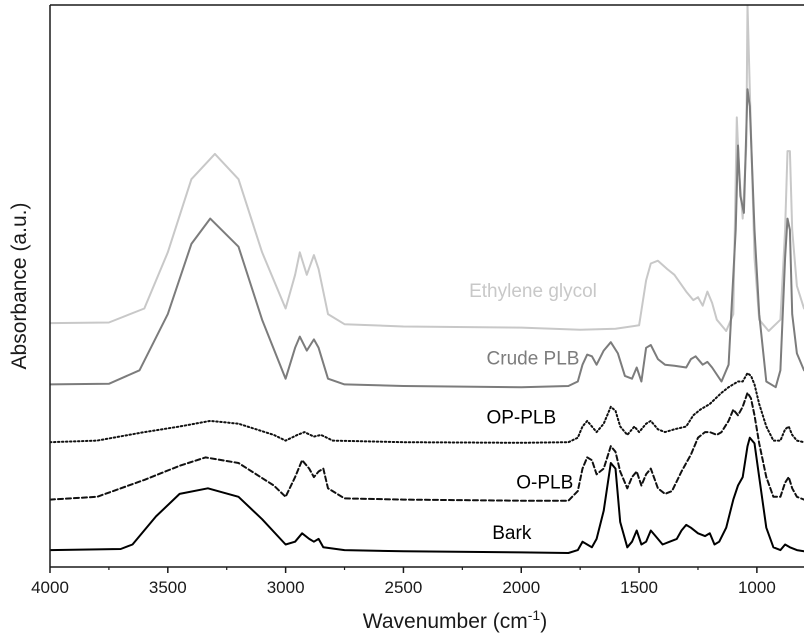  I want to click on series-label-crude-plb: Crude PLB, so click(533, 359).